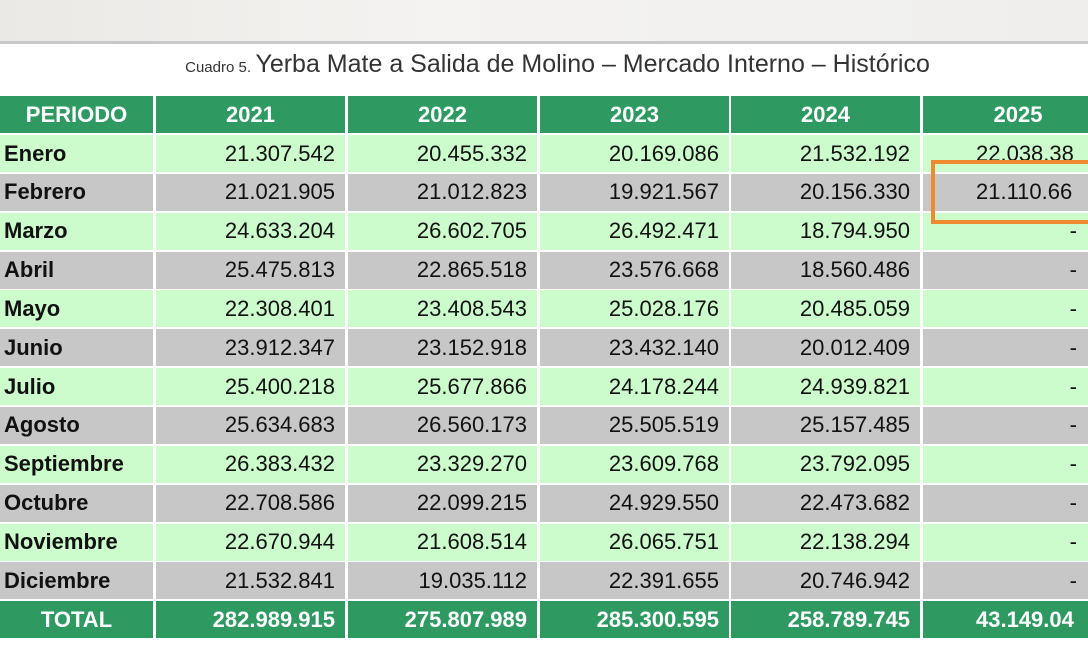 This screenshot has height=650, width=1088. Describe the element at coordinates (634, 503) in the screenshot. I see `table-cell: 24.929.550` at that location.